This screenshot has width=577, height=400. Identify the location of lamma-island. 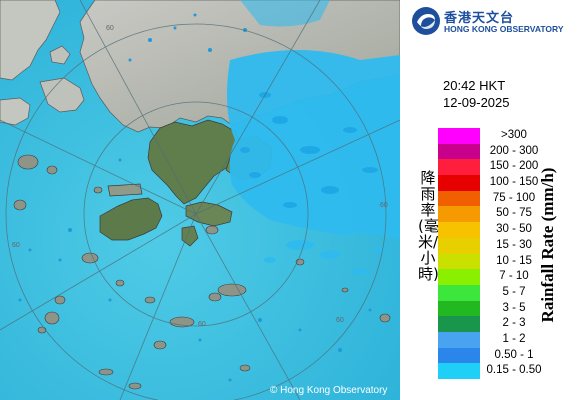
(190, 236).